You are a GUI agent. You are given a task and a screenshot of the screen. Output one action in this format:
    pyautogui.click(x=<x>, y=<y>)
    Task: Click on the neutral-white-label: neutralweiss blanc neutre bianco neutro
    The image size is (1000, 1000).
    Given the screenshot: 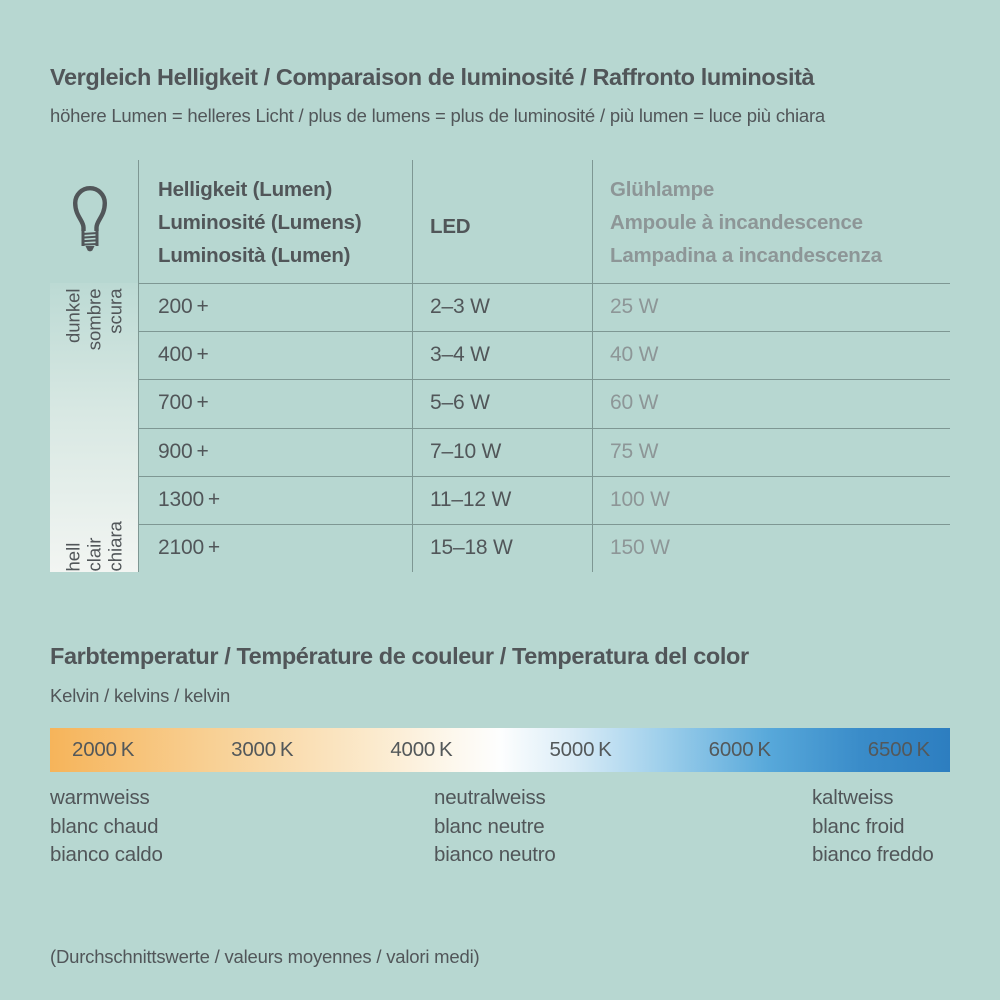 What is the action you would take?
    pyautogui.click(x=495, y=827)
    